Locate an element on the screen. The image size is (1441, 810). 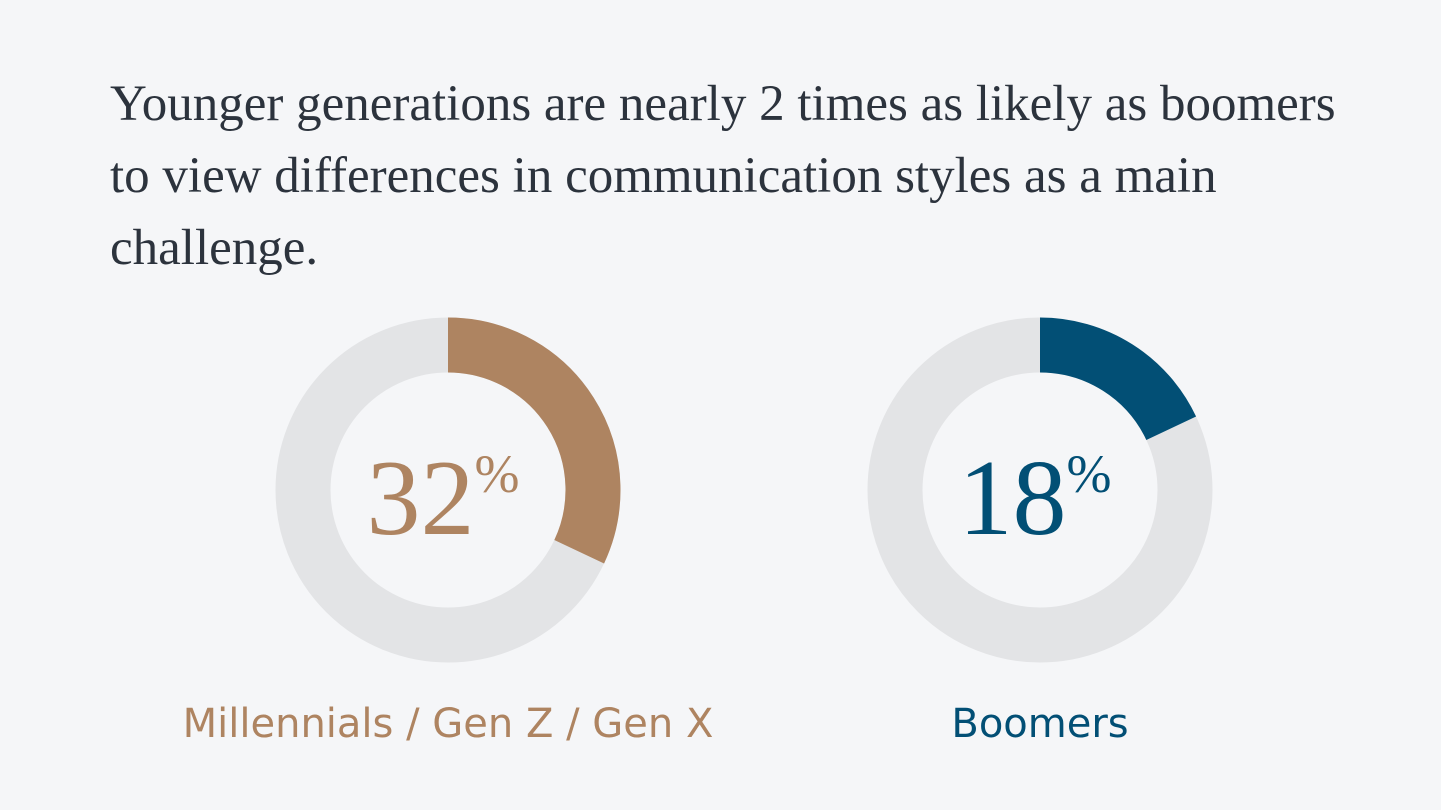
value-label: 32% is located at coordinates (443, 498).